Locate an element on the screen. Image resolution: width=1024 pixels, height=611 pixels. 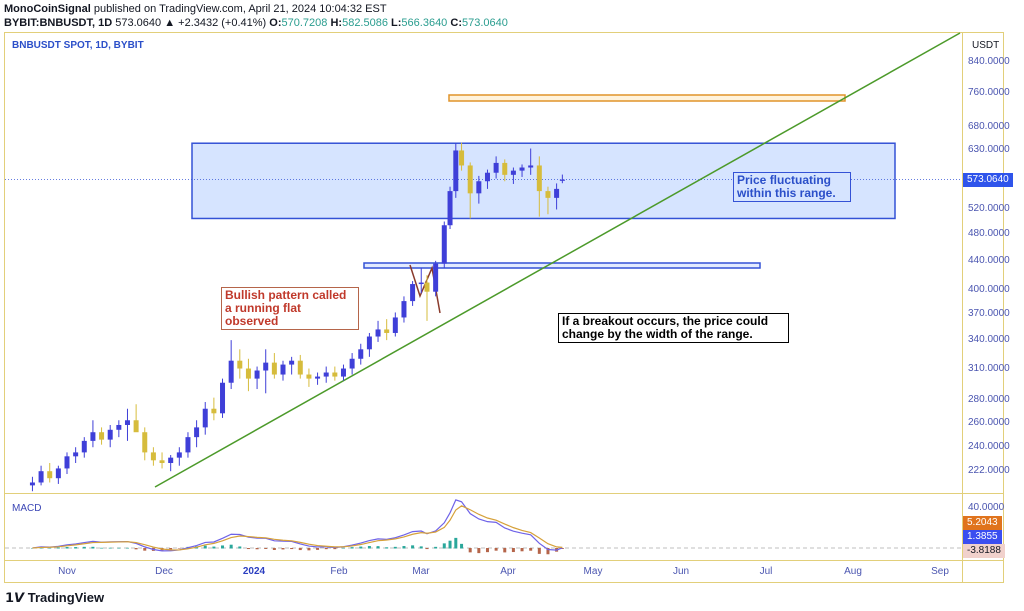
currency-label: USDT is located at coordinates (986, 45).